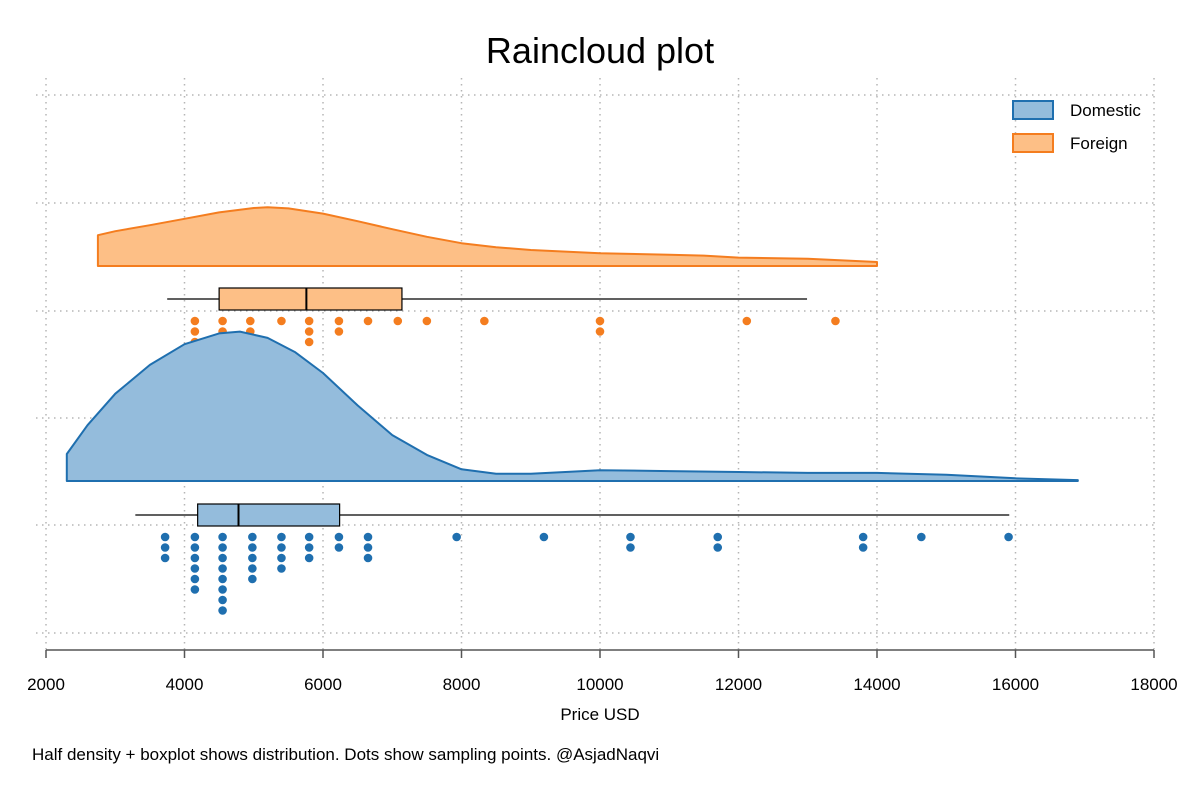 This screenshot has width=1200, height=800. Describe the element at coordinates (1099, 143) in the screenshot. I see `legend-label-foreign: Foreign` at that location.